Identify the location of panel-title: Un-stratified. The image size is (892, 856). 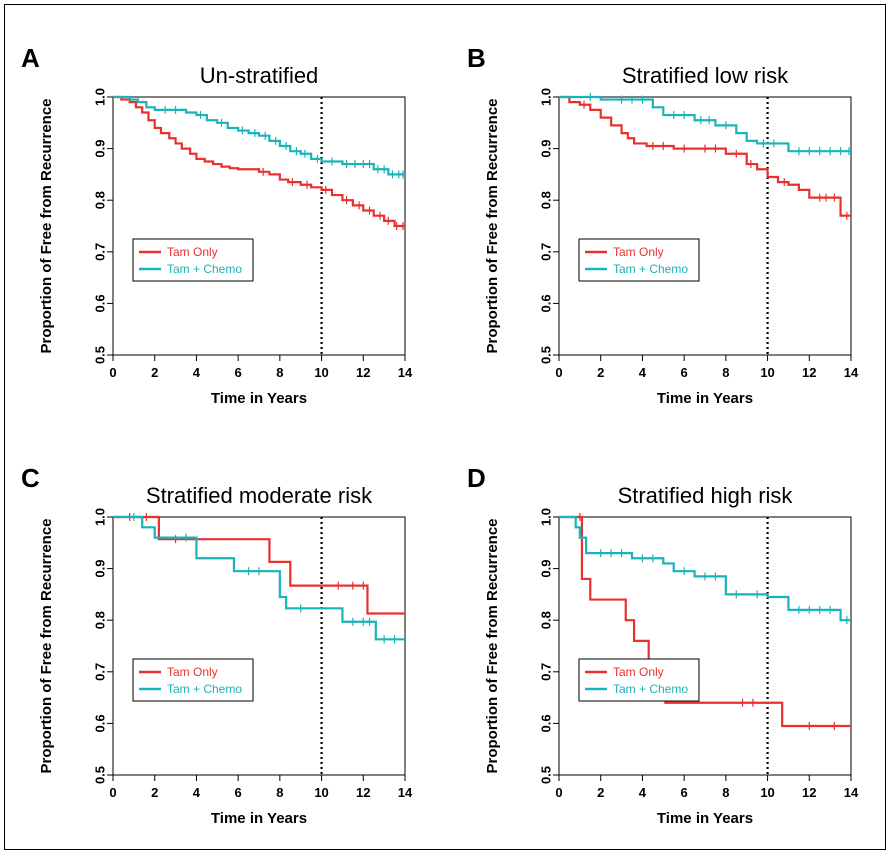
(259, 75).